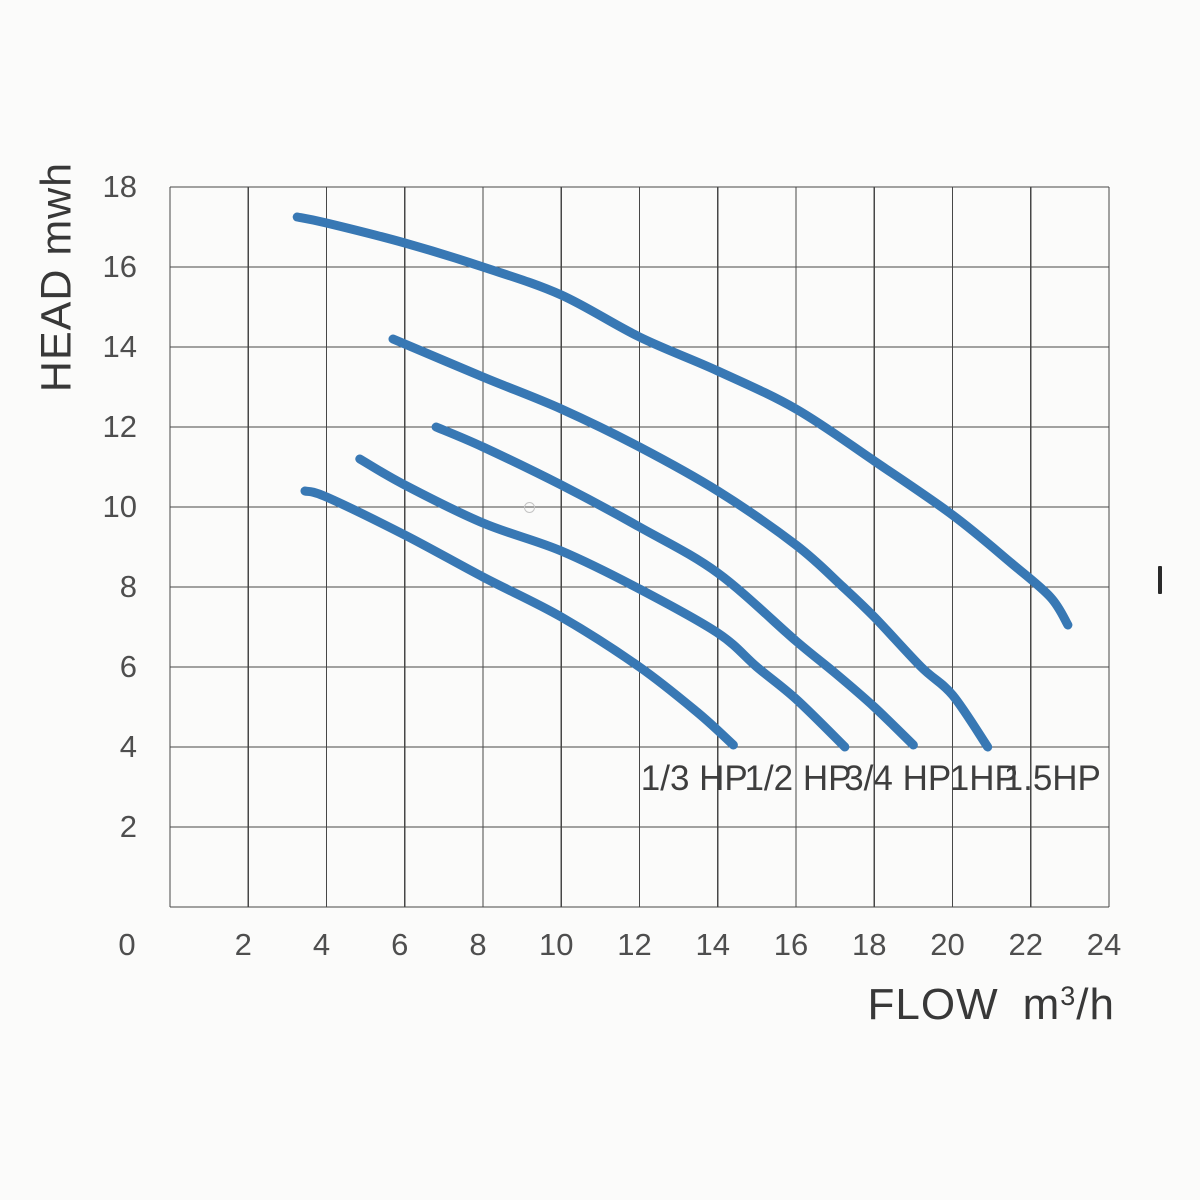 The width and height of the screenshot is (1200, 1200). Describe the element at coordinates (712, 944) in the screenshot. I see `x-tick-label: 14` at that location.